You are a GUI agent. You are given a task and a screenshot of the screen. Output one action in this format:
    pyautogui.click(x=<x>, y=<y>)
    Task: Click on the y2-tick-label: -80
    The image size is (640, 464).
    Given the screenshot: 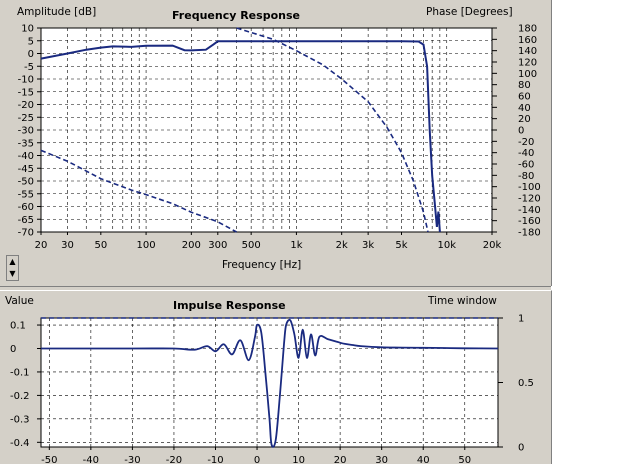 What is the action you would take?
    pyautogui.click(x=526, y=176)
    